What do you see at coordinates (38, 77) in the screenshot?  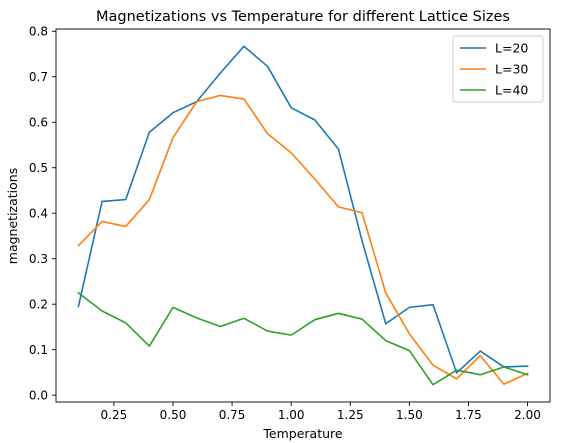 I see `y-tick-label: 0.7` at bounding box center [38, 77].